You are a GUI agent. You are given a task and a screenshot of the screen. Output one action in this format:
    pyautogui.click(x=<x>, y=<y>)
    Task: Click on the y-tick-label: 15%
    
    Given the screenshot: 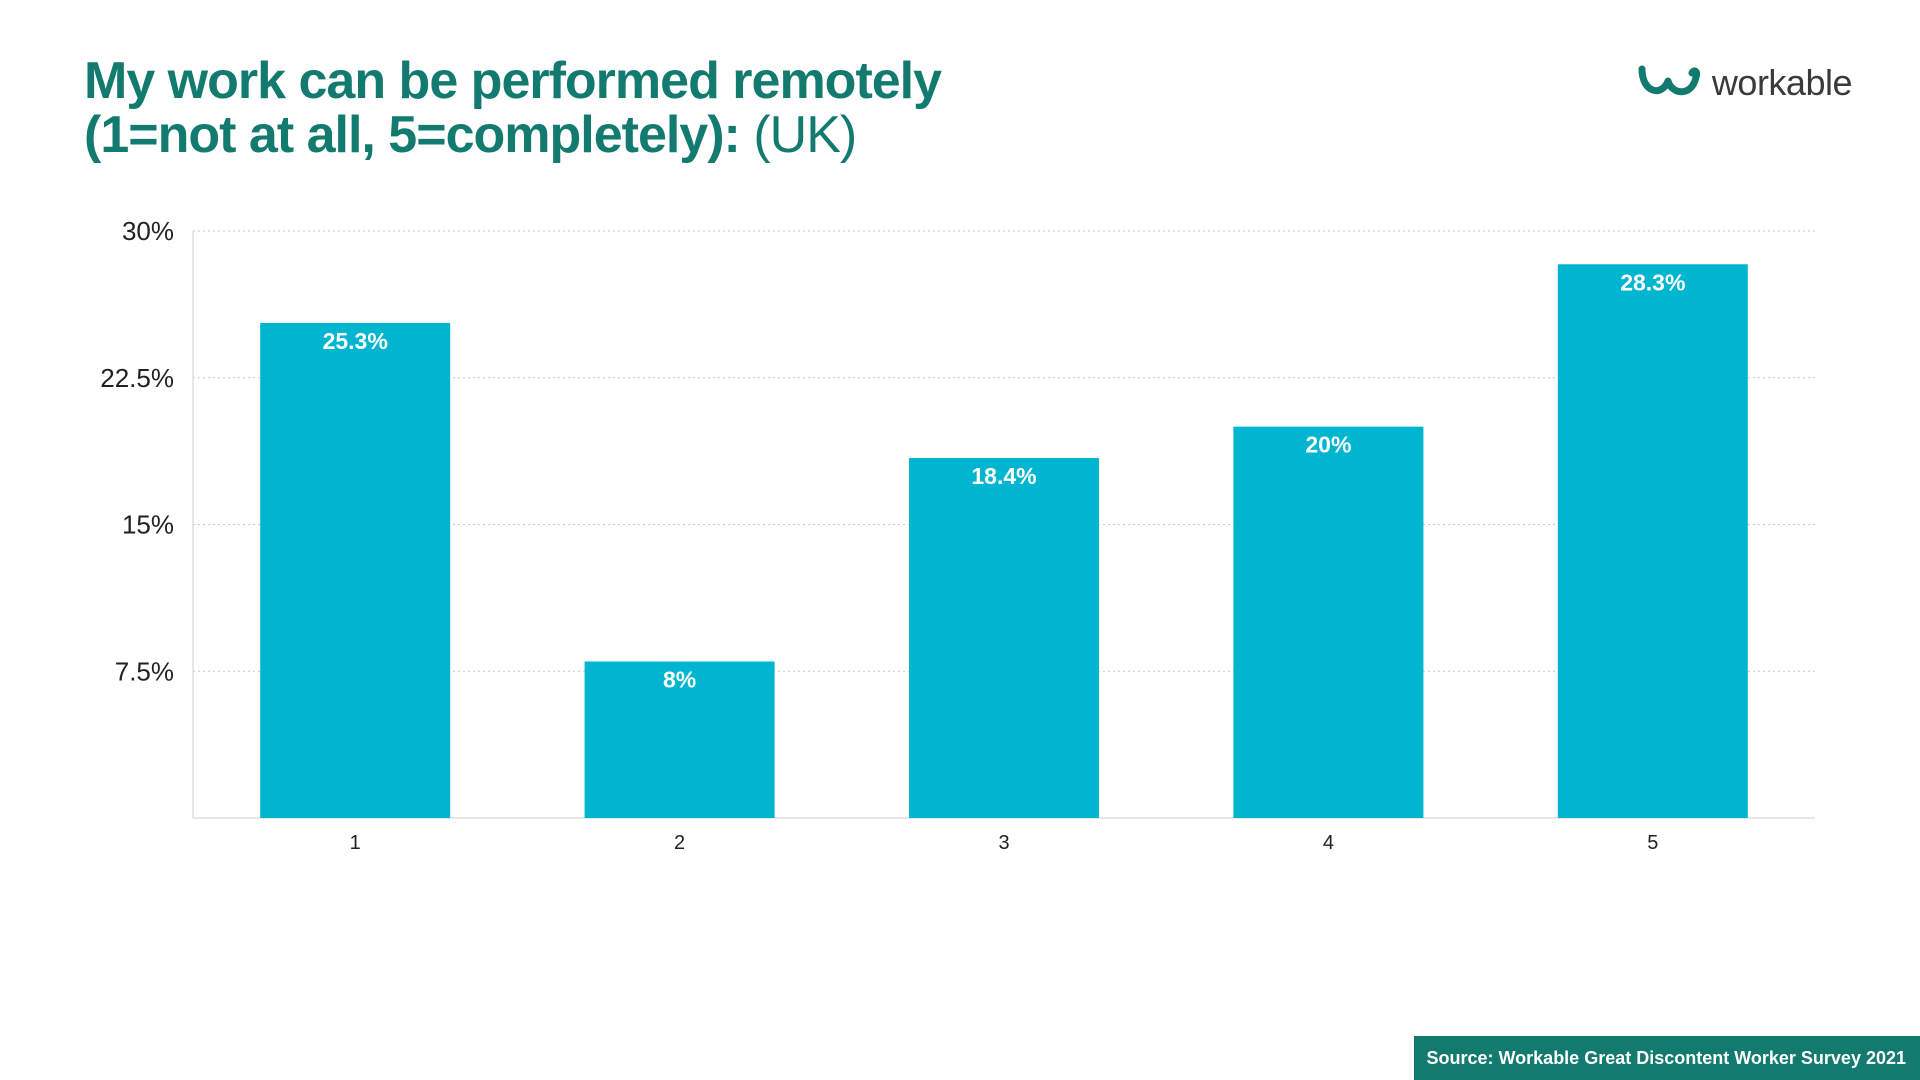 What is the action you would take?
    pyautogui.click(x=148, y=525)
    